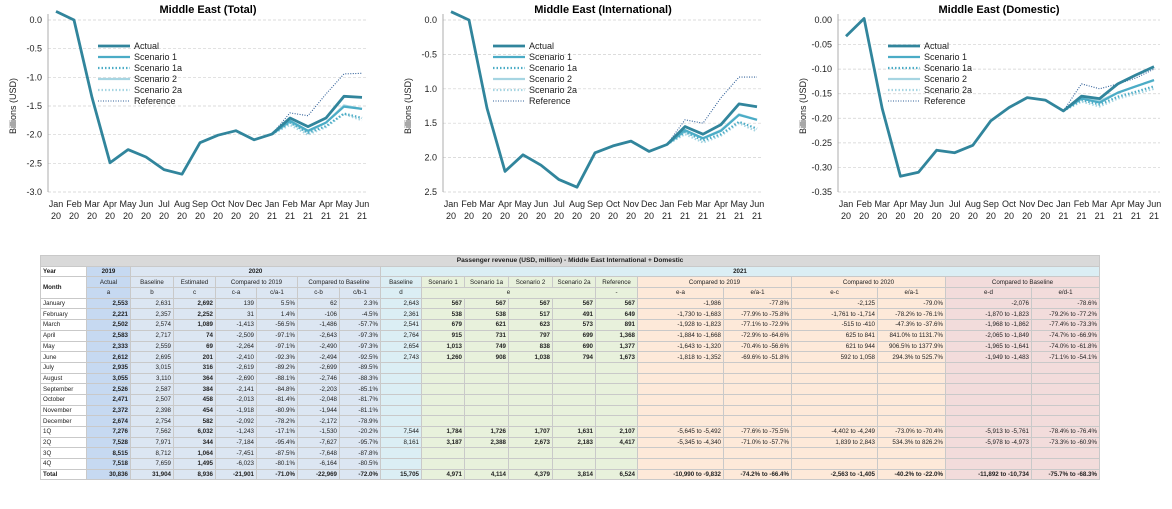 The image size is (1172, 509). Describe the element at coordinates (194, 357) in the screenshot. I see `table-cell: 201` at that location.